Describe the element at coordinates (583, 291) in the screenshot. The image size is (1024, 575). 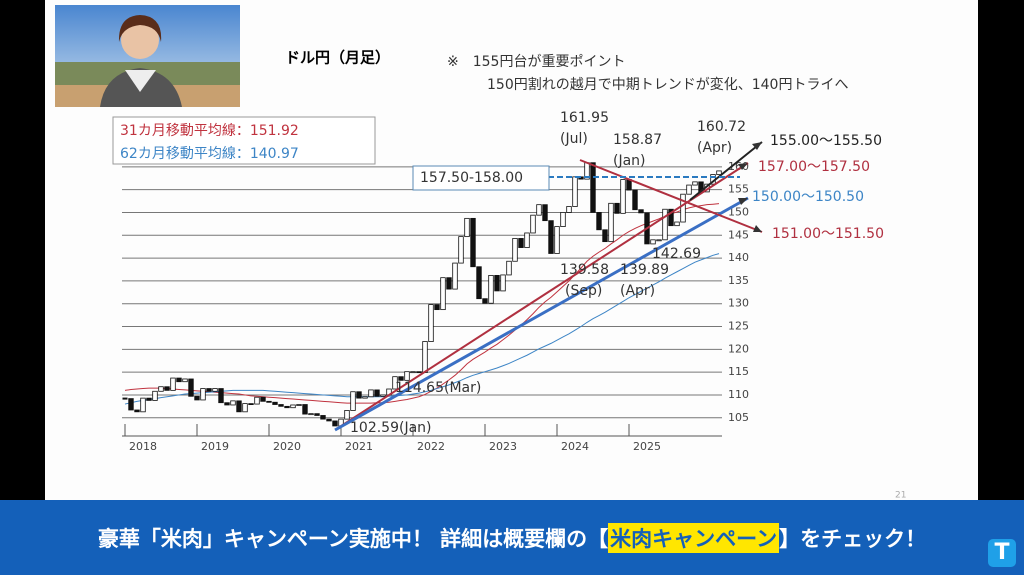
I see `annotation: (Sep)` at that location.